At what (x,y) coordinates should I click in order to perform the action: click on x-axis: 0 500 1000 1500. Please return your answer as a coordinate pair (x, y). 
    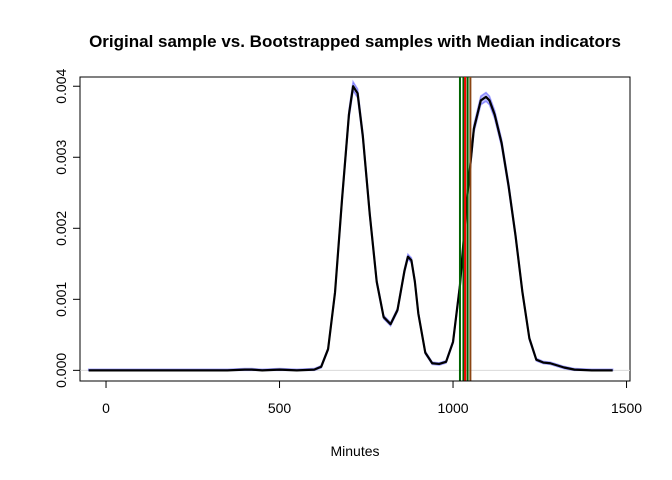
    Looking at the image, I should click on (372, 398).